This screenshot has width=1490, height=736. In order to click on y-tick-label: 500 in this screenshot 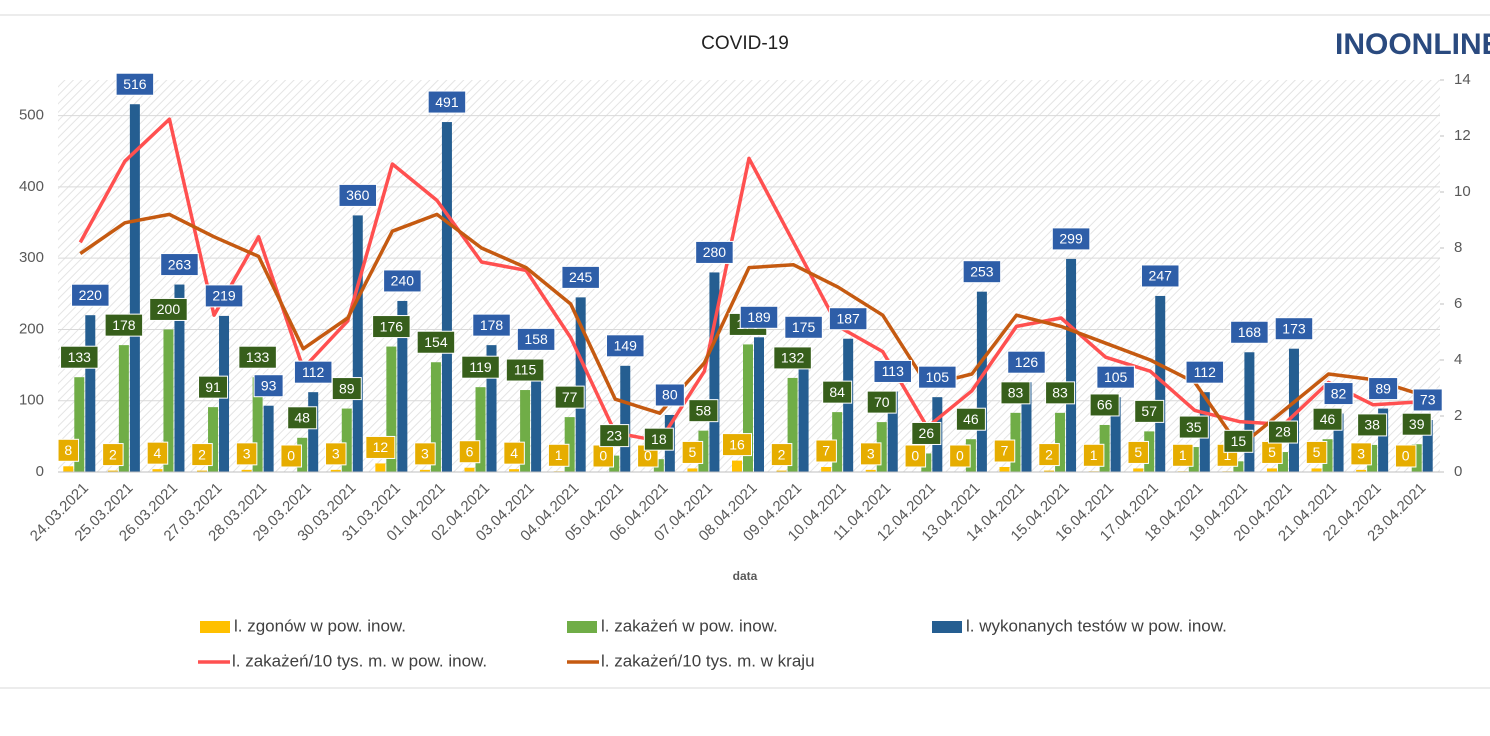, I will do `click(31, 115)`.